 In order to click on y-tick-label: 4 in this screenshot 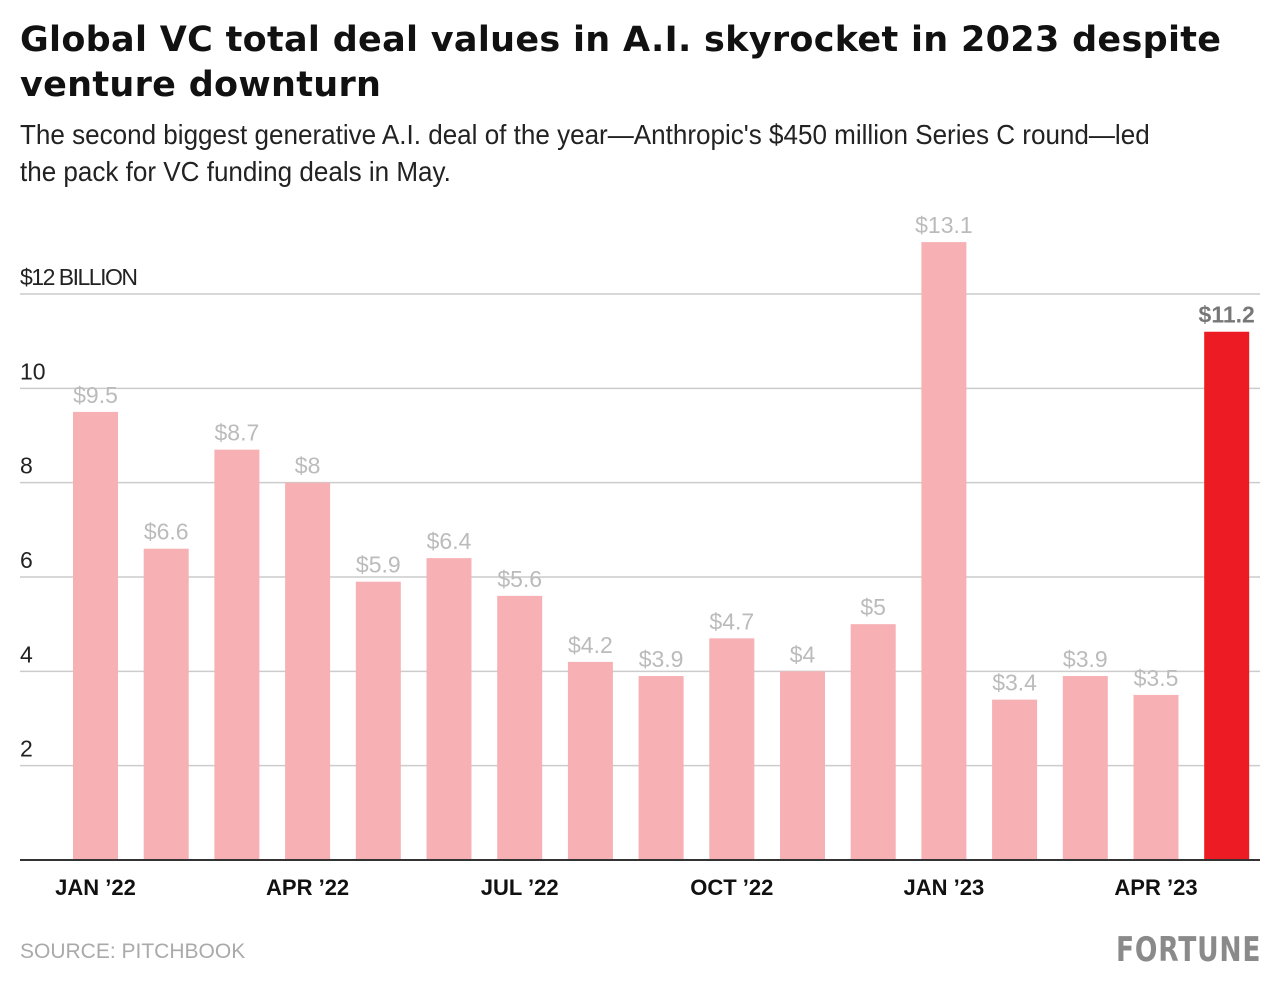, I will do `click(26, 654)`.